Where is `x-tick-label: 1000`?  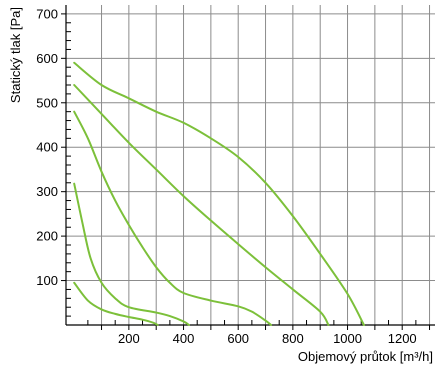 x-tick-label: 1000 is located at coordinates (347, 338).